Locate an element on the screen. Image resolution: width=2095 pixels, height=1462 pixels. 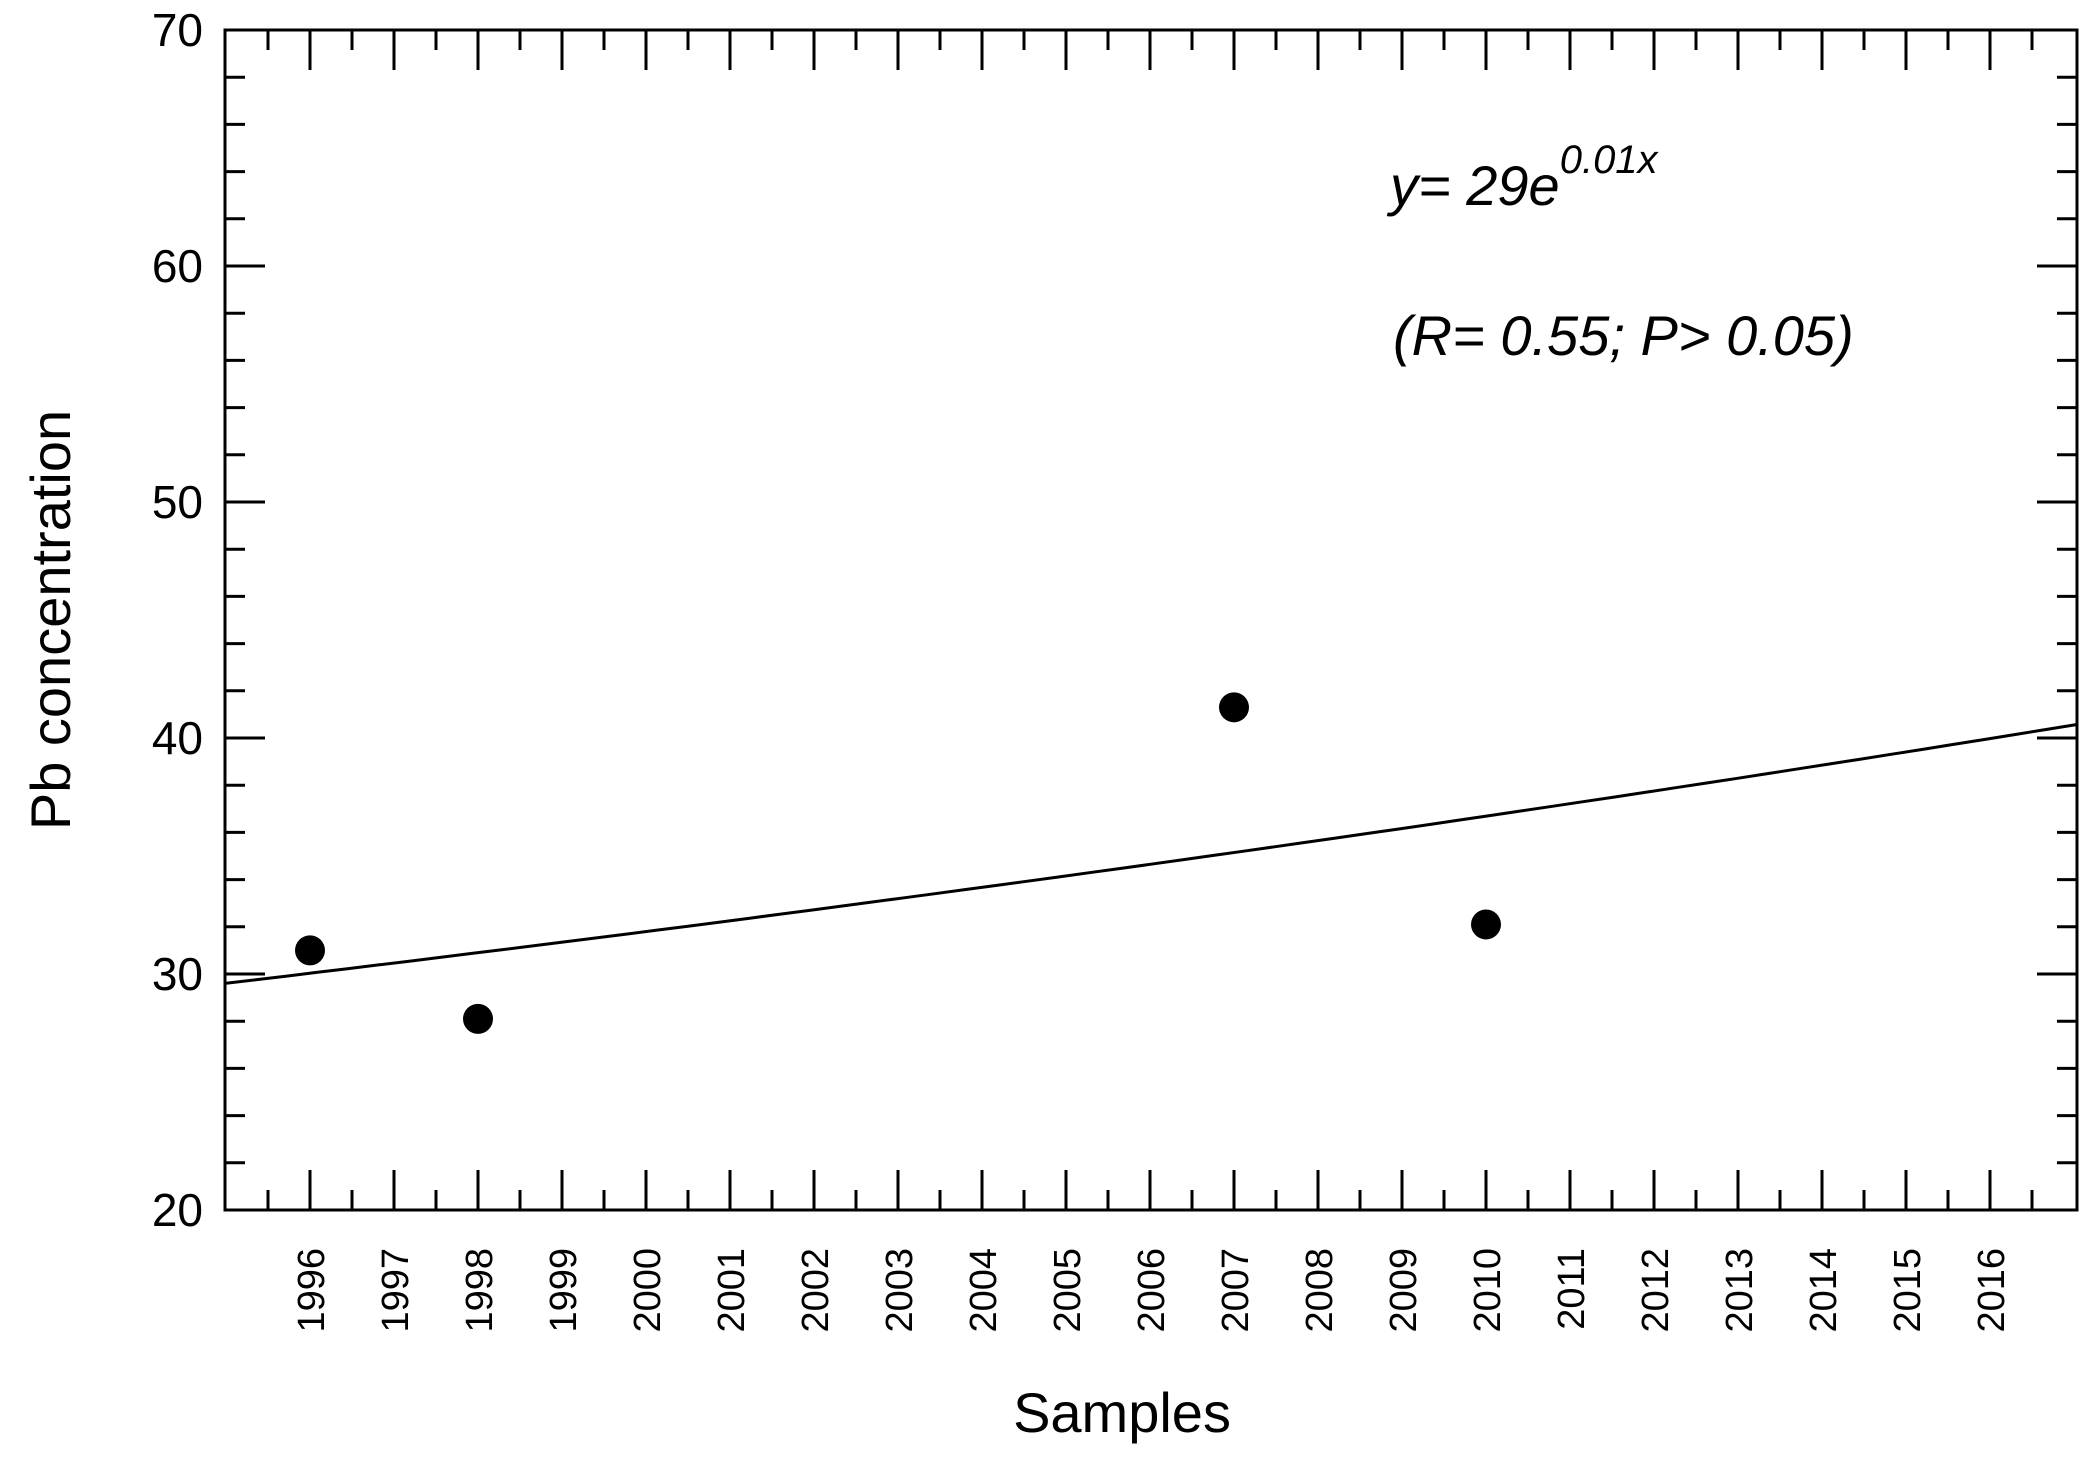
x-tick-label: 2008 is located at coordinates (1320, 1290).